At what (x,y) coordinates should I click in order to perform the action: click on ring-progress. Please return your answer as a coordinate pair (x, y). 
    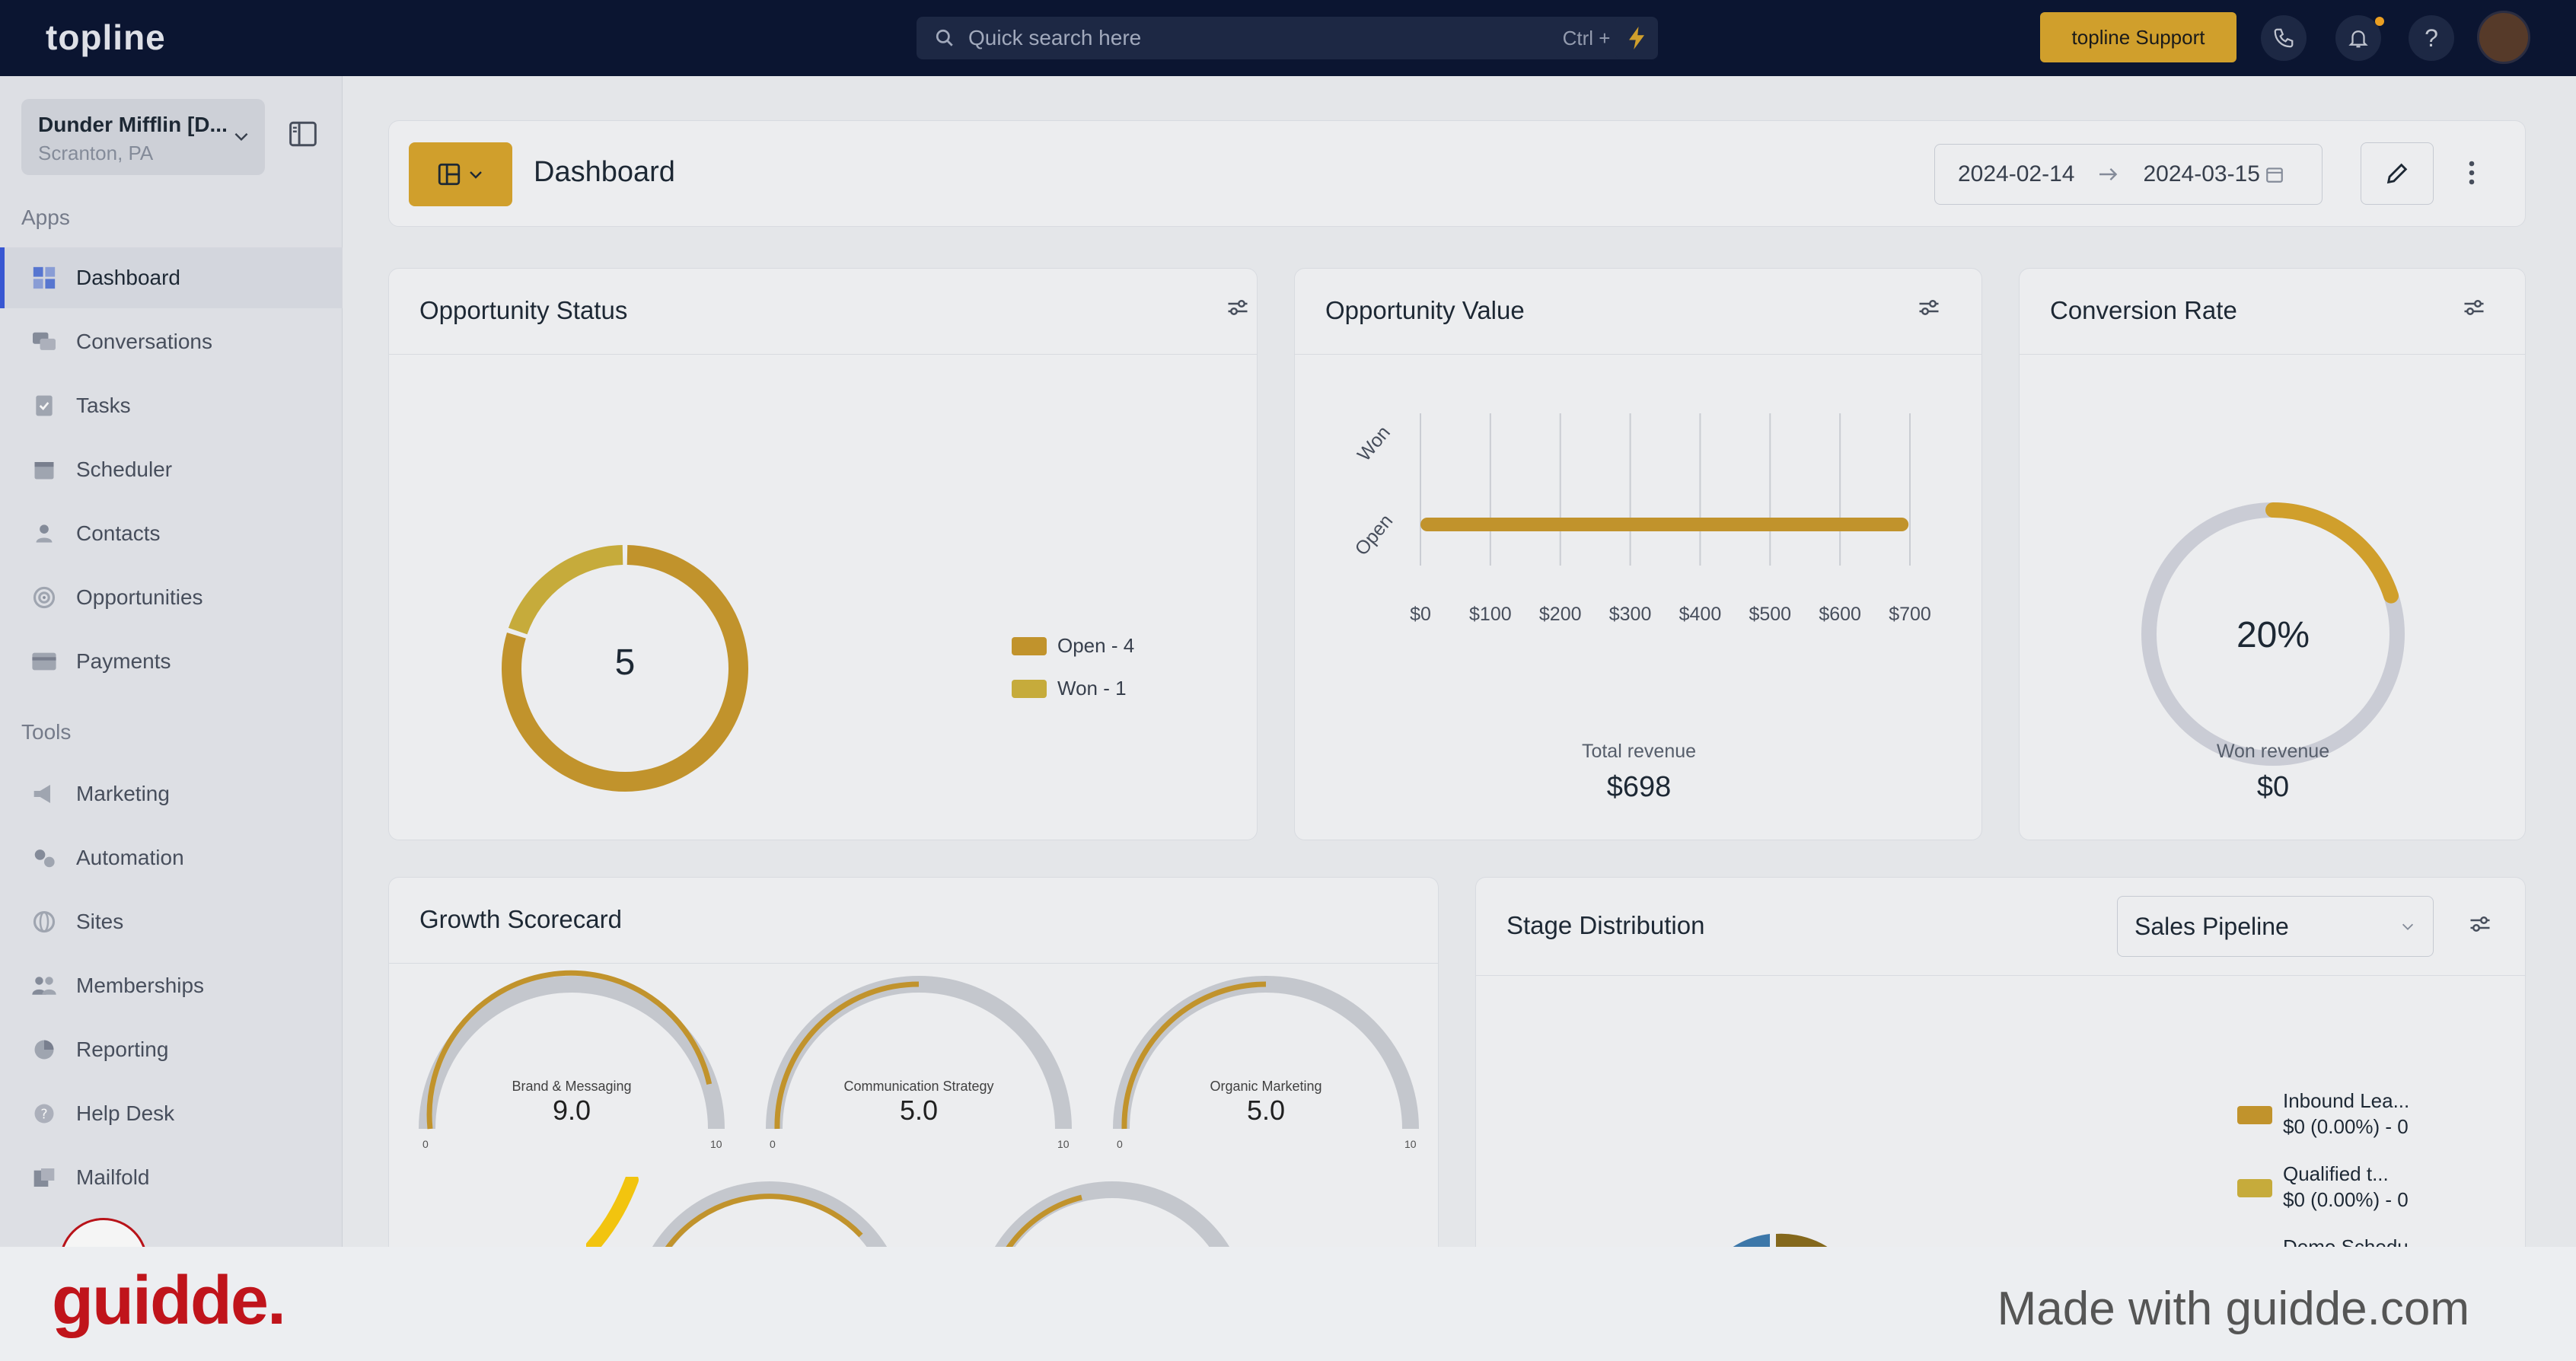
    Looking at the image, I should click on (2332, 553).